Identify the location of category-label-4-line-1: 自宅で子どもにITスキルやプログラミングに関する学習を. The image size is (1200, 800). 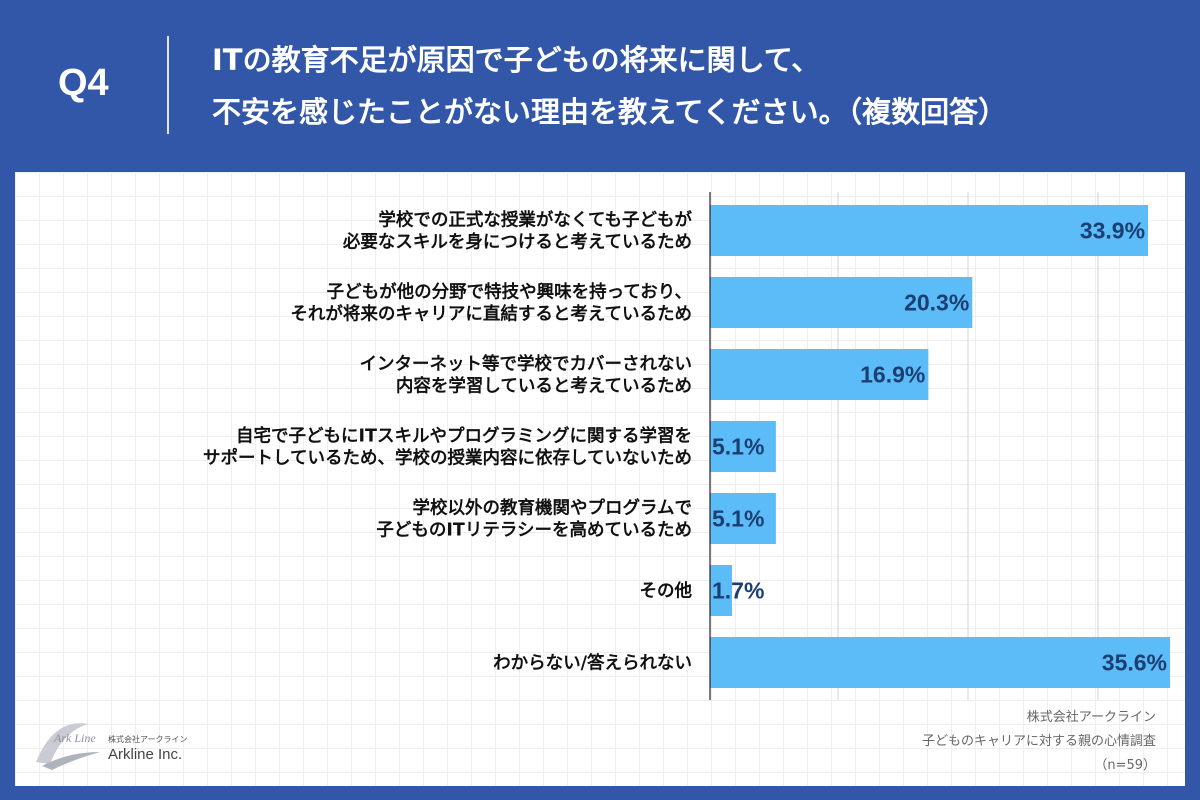
(464, 436).